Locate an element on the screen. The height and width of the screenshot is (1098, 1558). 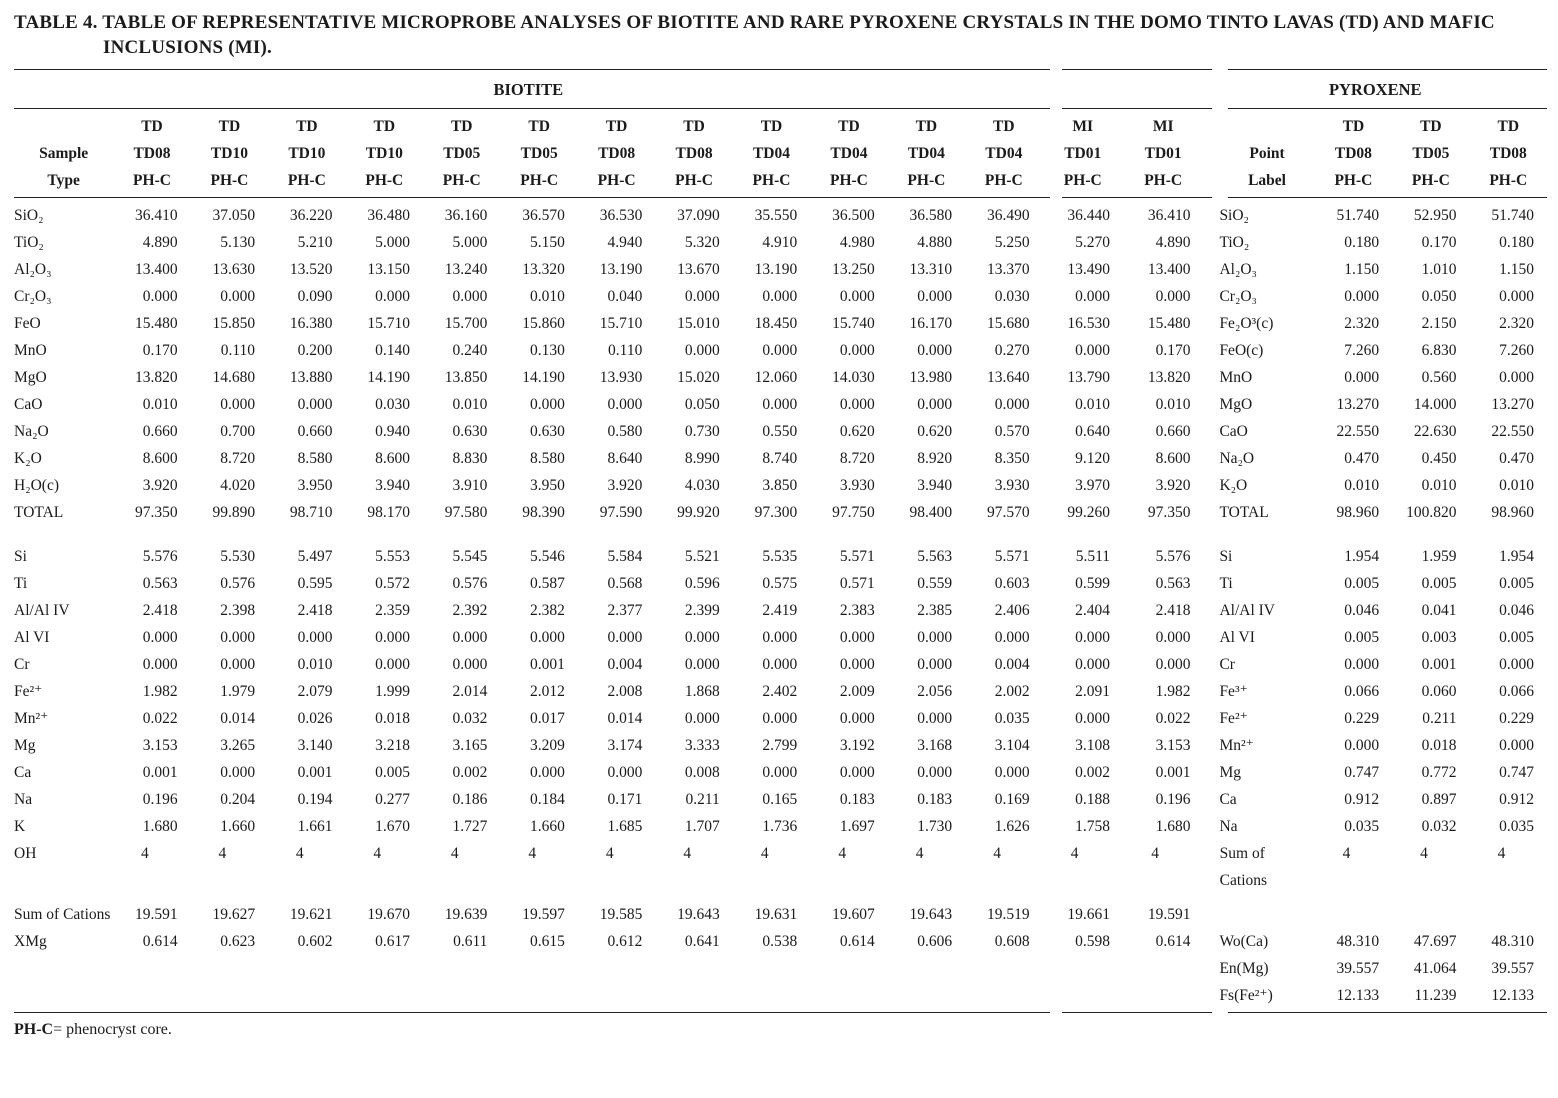
biotite-value: 0.620 is located at coordinates (935, 431).